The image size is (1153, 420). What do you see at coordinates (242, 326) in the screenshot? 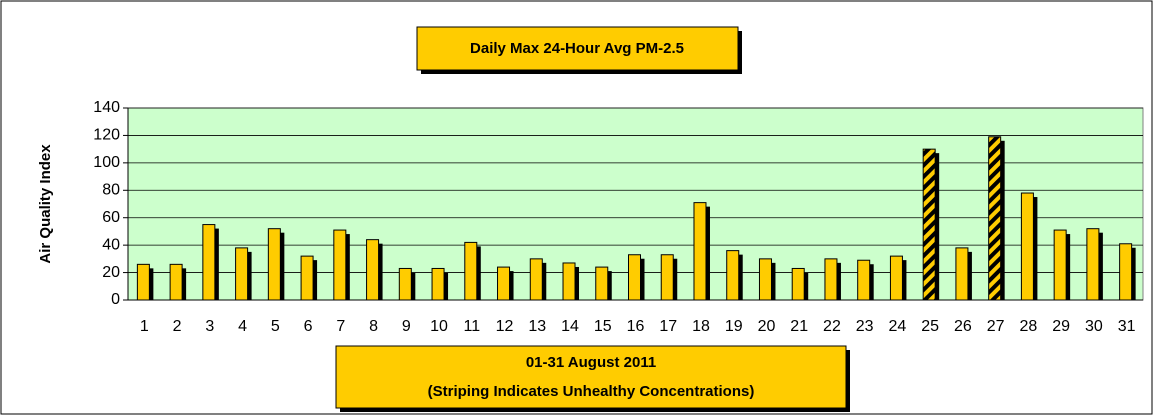
I see `x-tick-label: 4` at bounding box center [242, 326].